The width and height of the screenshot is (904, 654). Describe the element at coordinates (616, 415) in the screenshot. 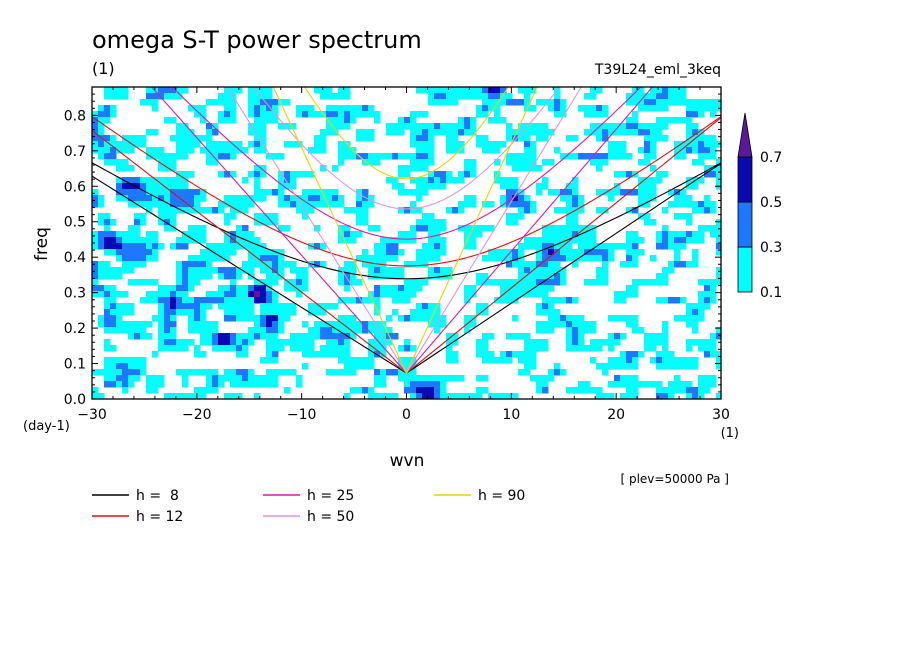

I see `x-tick-label: 20` at that location.